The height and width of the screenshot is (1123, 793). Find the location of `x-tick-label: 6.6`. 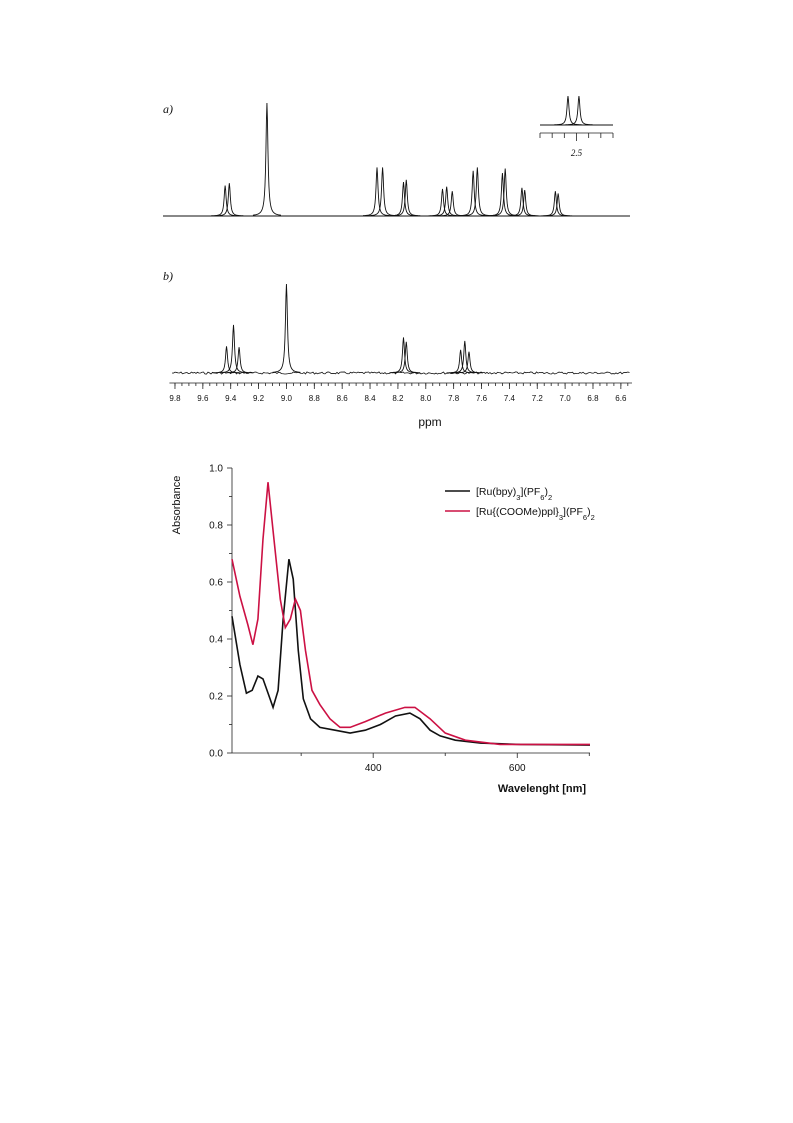

x-tick-label: 6.6 is located at coordinates (621, 398).